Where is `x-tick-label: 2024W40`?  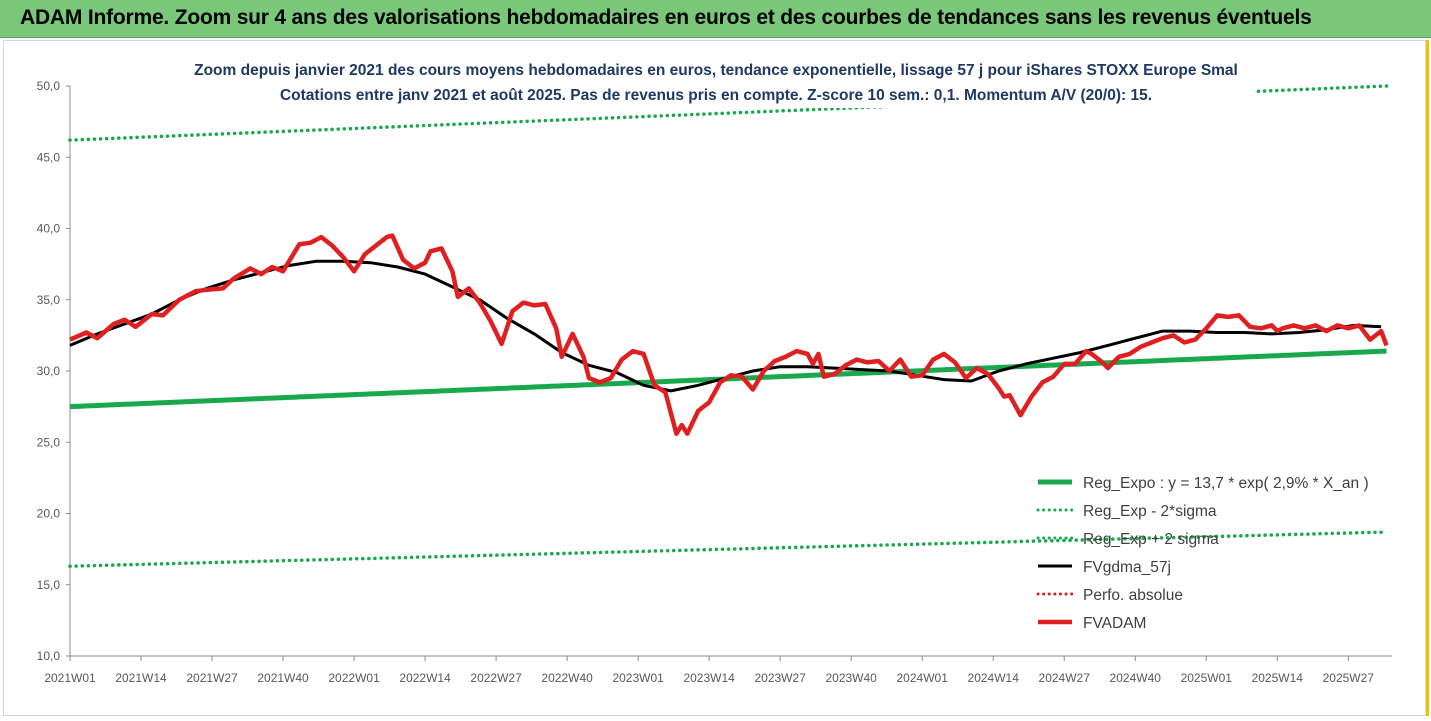
x-tick-label: 2024W40 is located at coordinates (1136, 678).